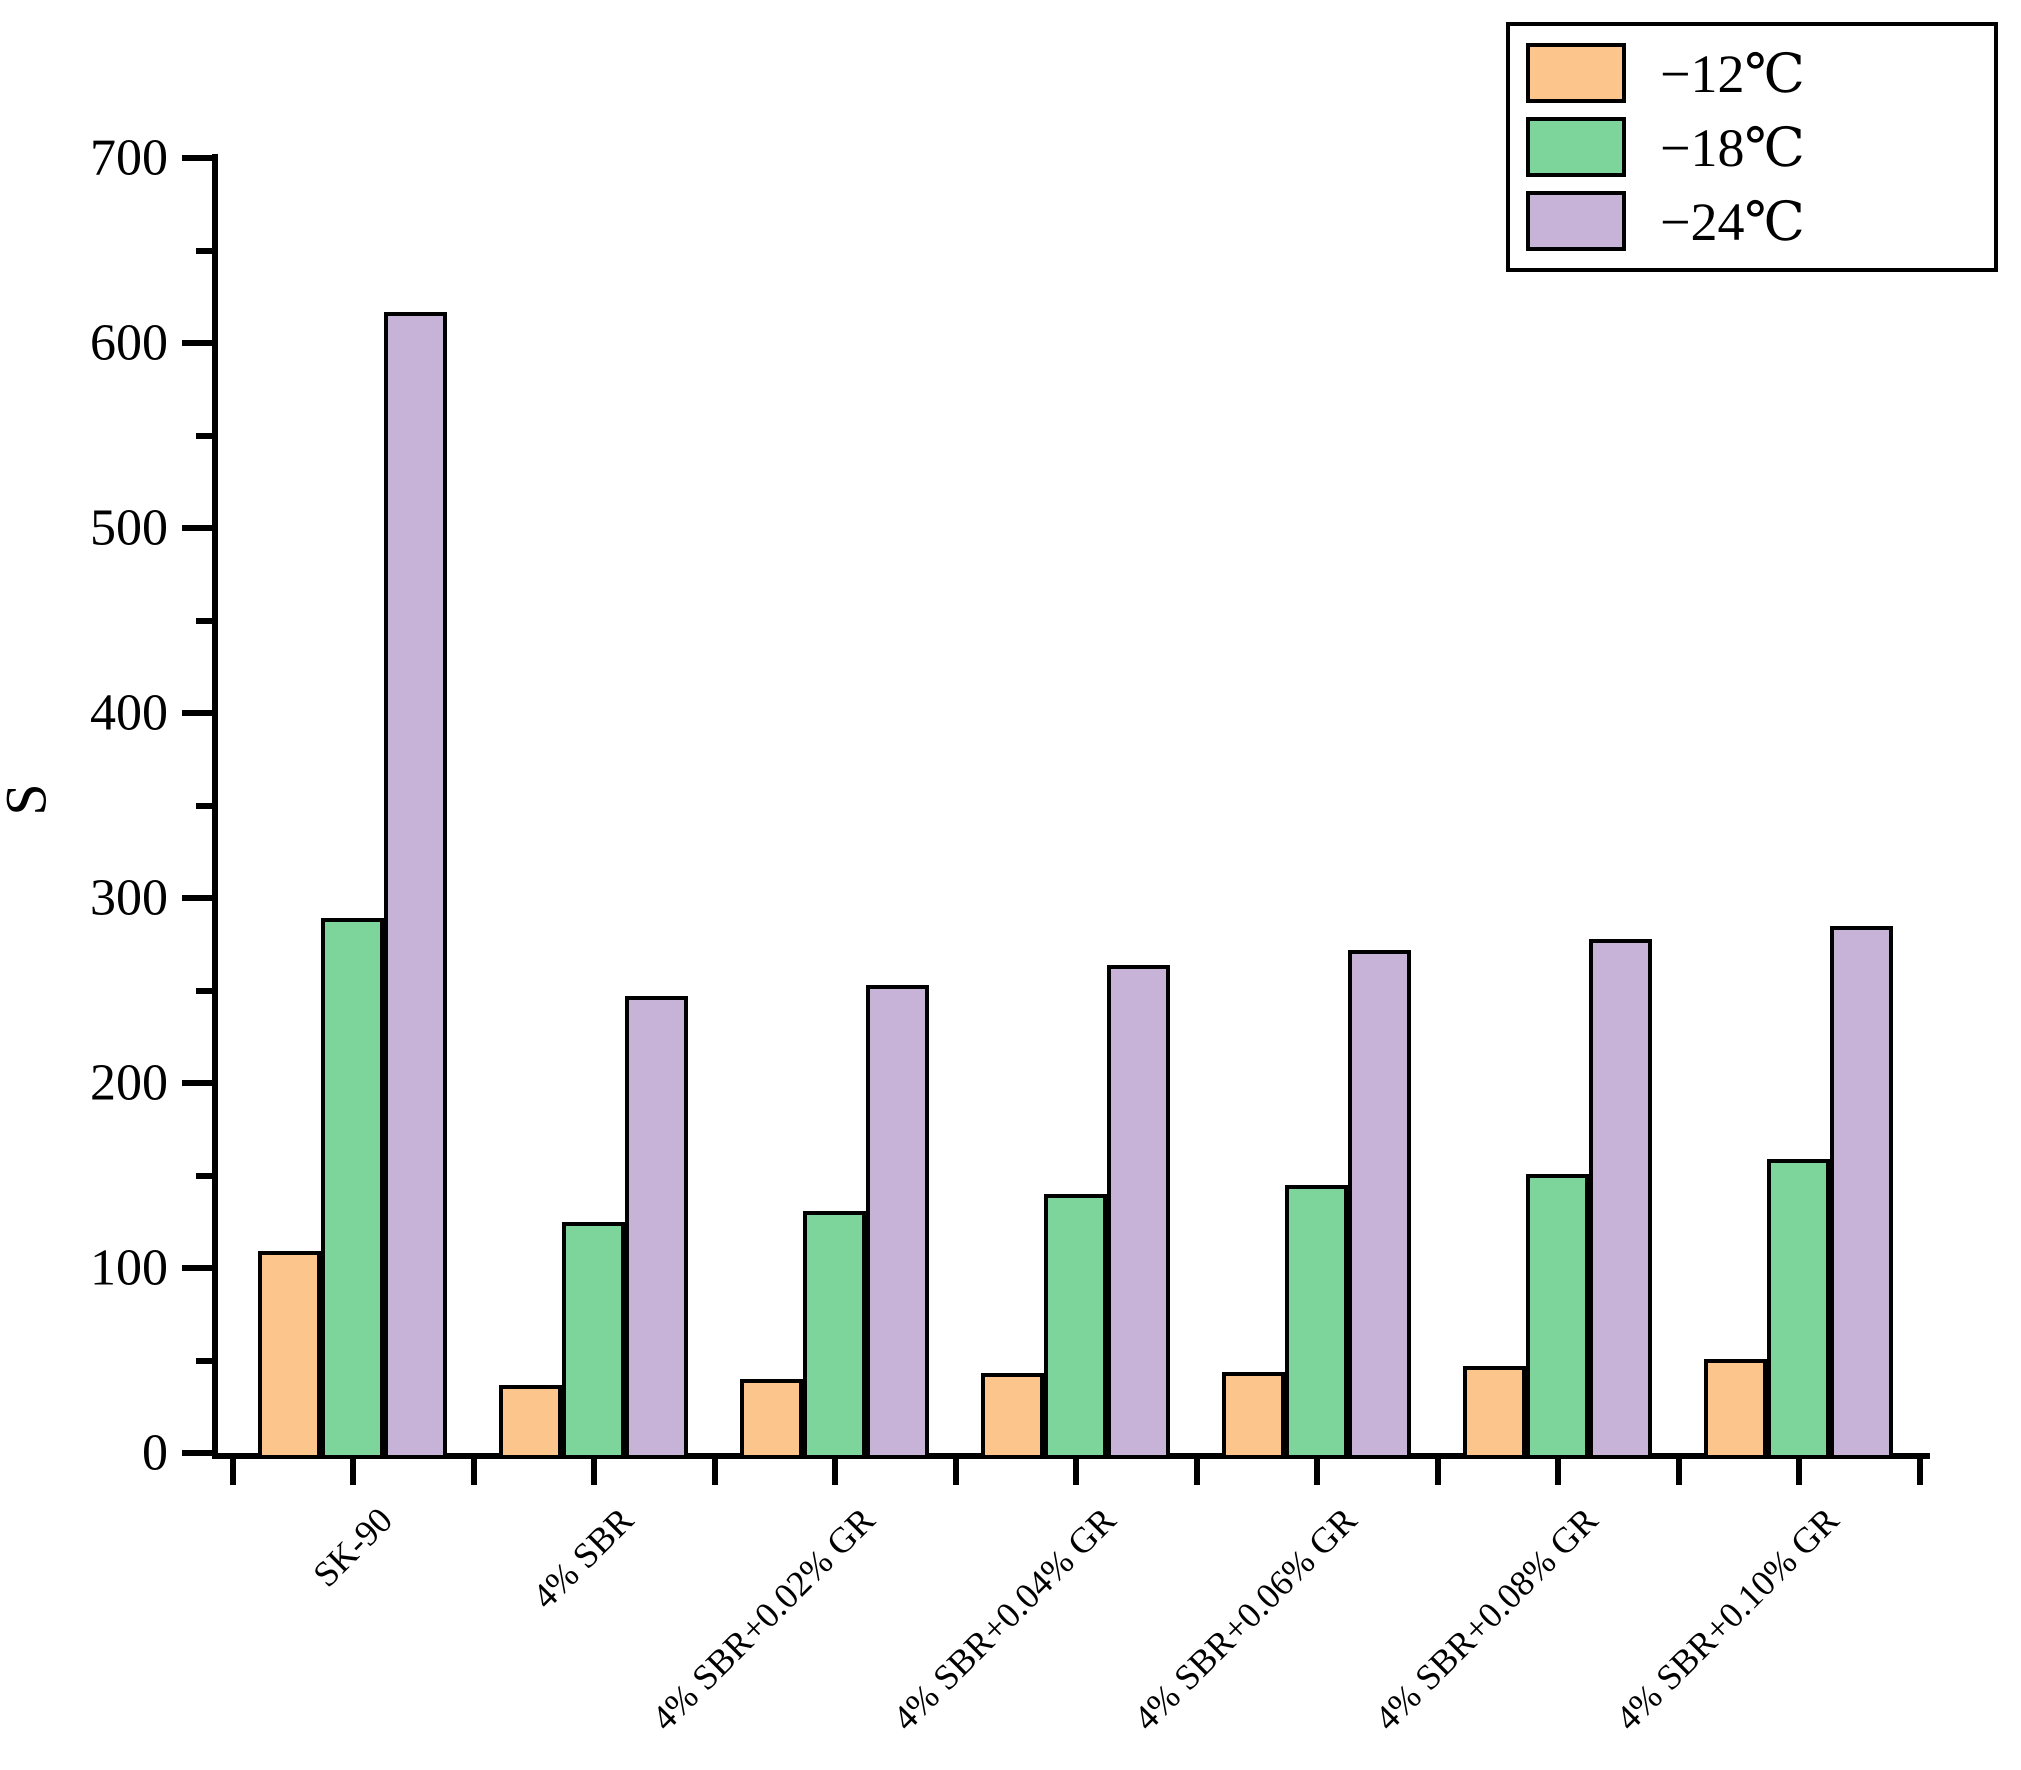 The height and width of the screenshot is (1770, 2021). Describe the element at coordinates (1557, 1316) in the screenshot. I see `bar-series2-group6` at that location.